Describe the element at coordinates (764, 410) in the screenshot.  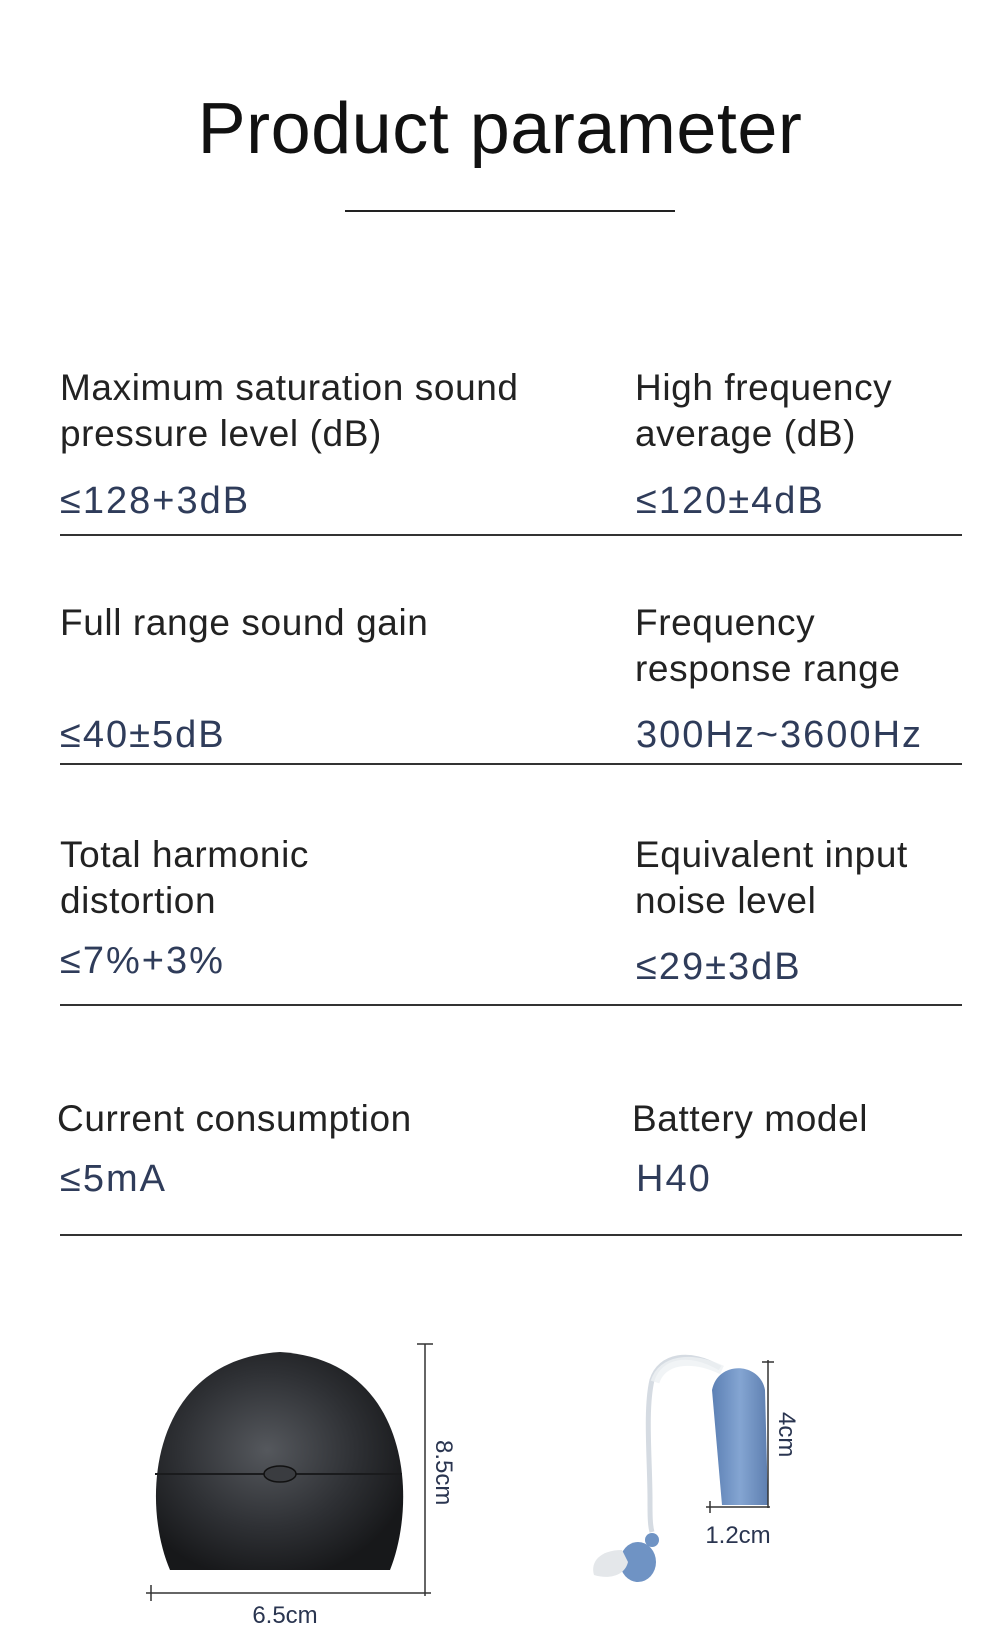
I see `param-label-high-freq-avg: High frequency average (dB)` at that location.